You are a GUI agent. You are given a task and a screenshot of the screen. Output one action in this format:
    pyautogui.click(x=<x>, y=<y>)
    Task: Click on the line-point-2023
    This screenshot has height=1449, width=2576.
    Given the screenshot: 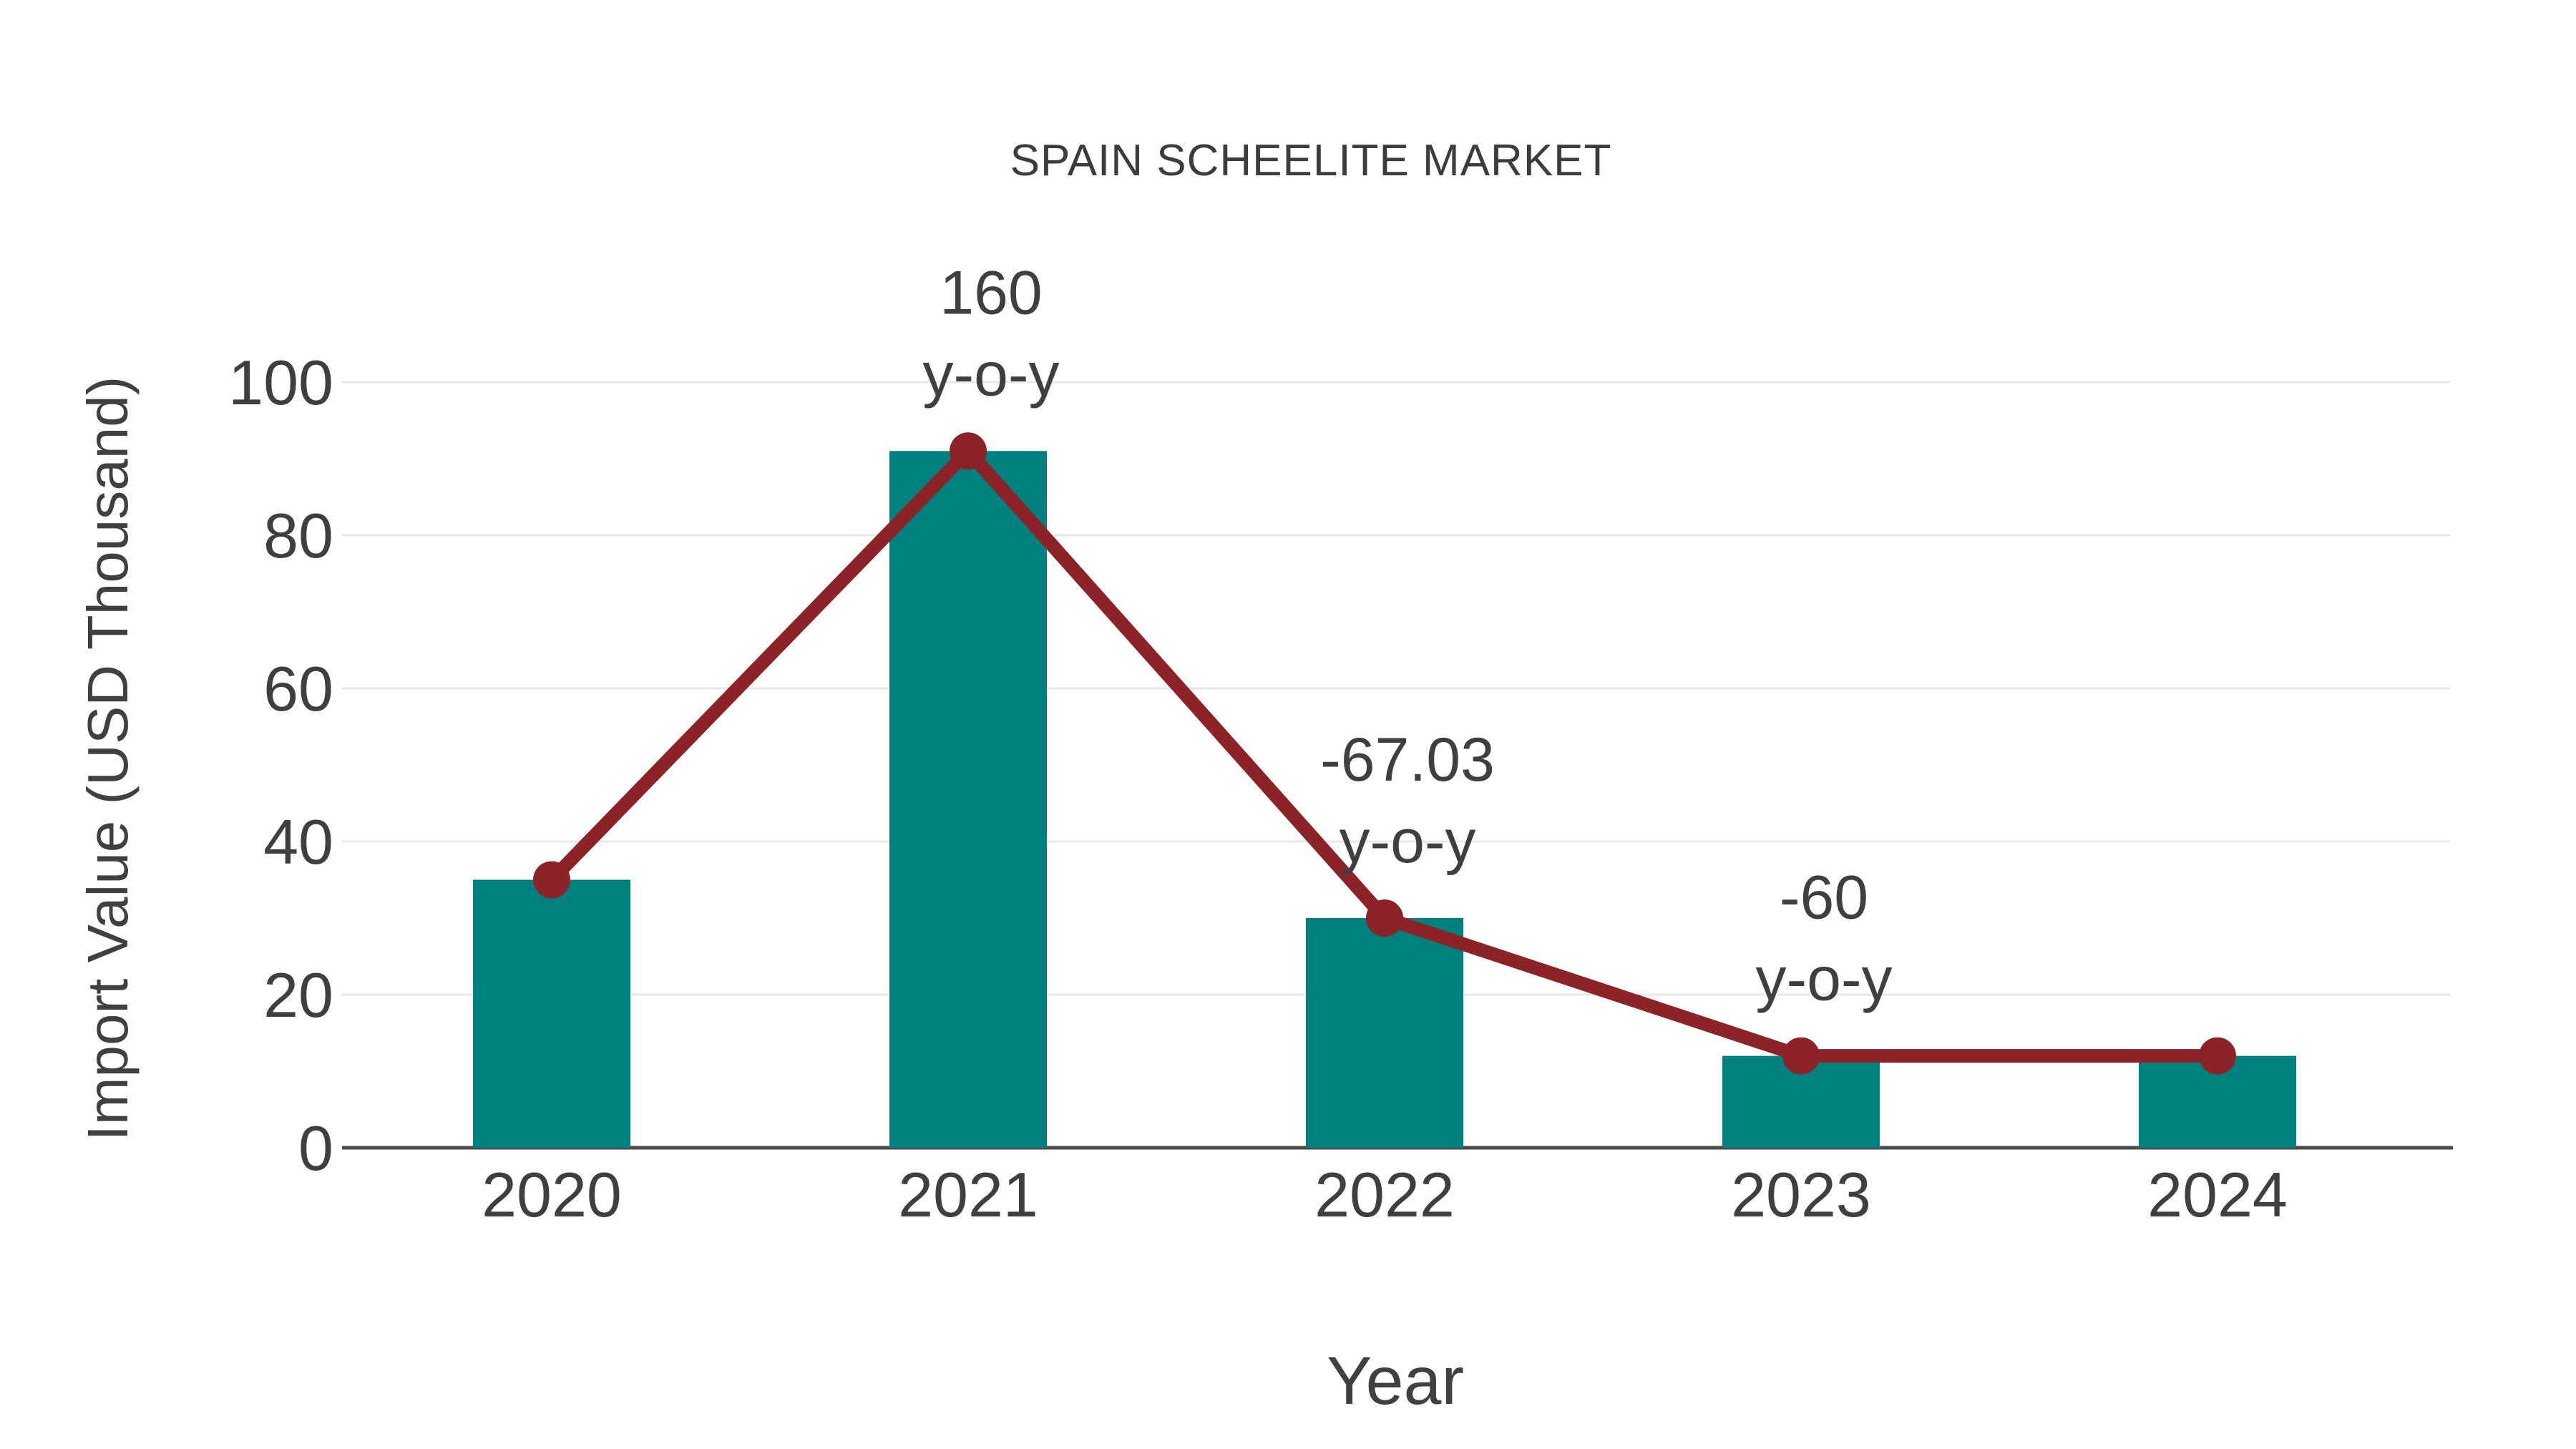 What is the action you would take?
    pyautogui.click(x=1801, y=1056)
    